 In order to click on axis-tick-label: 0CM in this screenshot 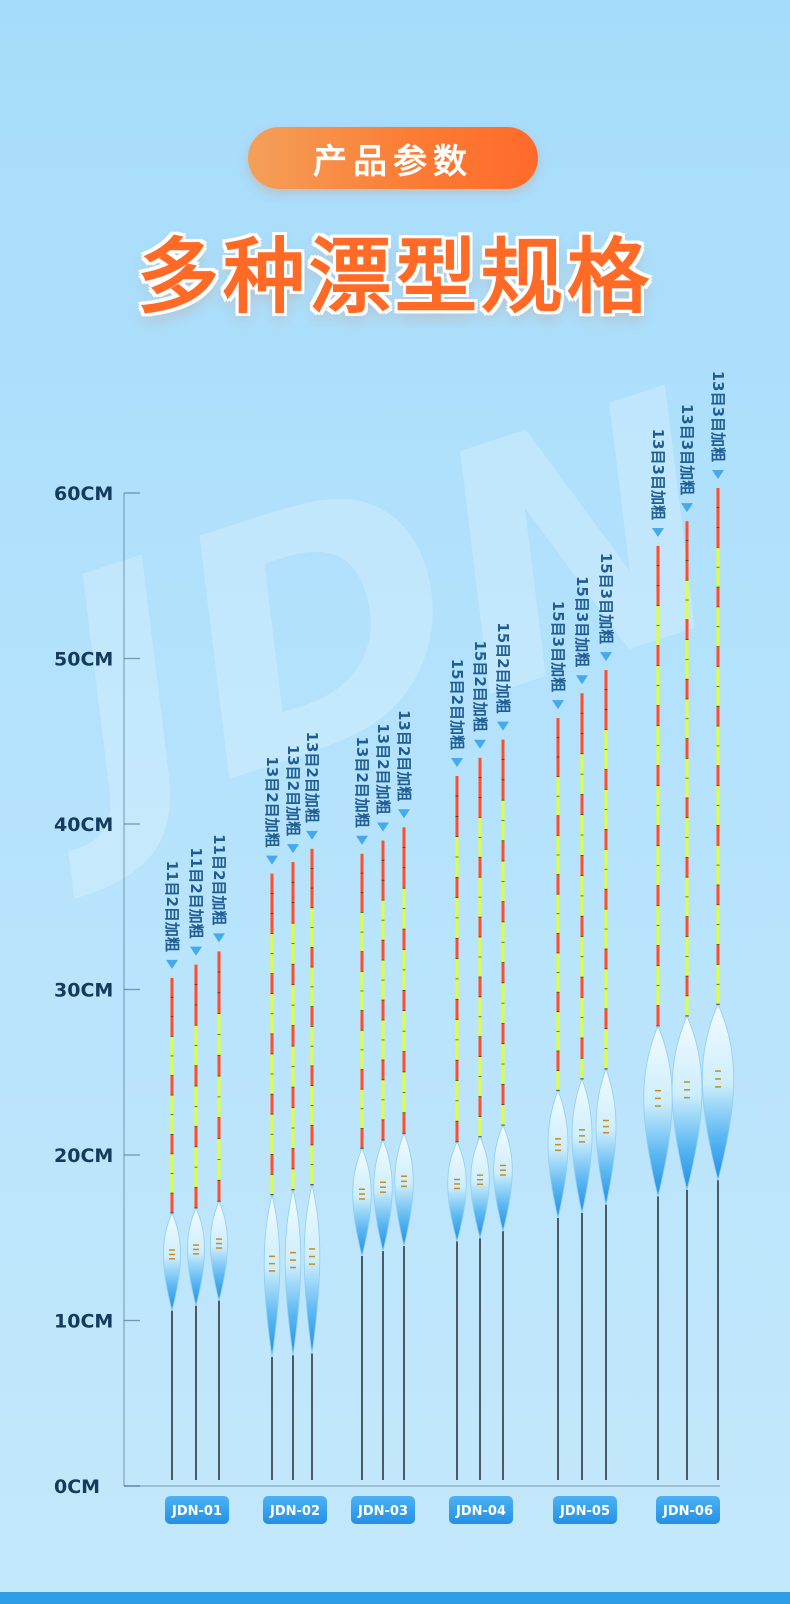, I will do `click(77, 1487)`.